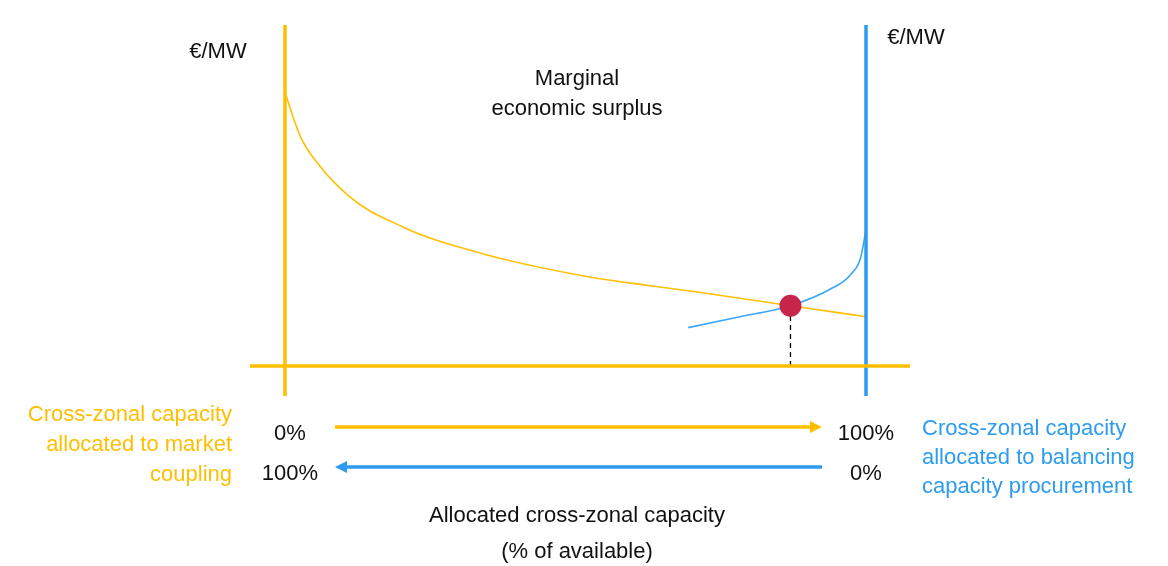 This screenshot has height=566, width=1168. Describe the element at coordinates (577, 92) in the screenshot. I see `annotation: Marginal economic surplus` at that location.